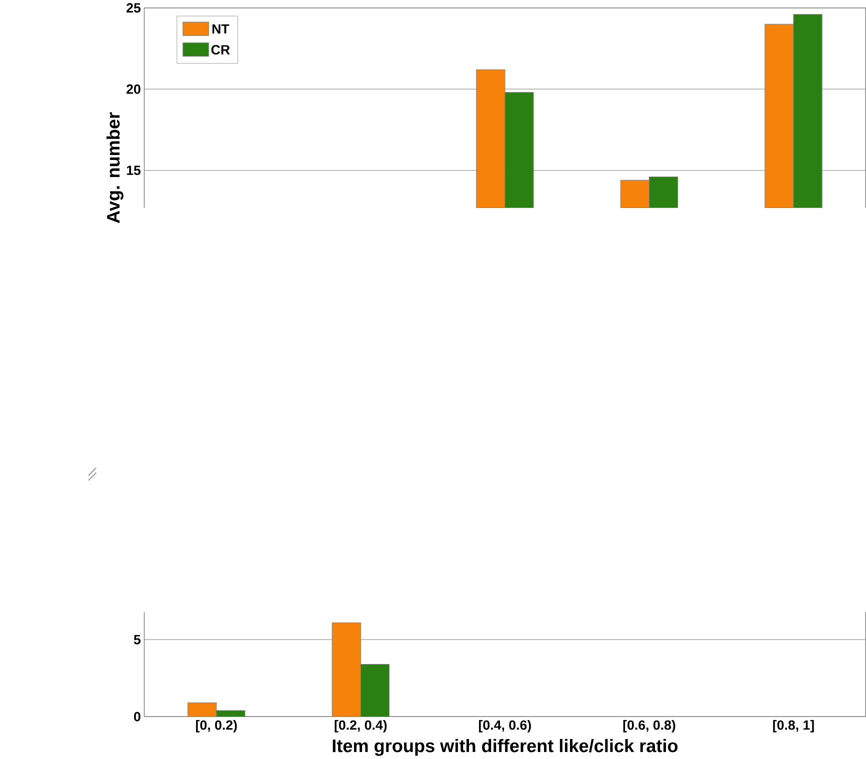  What do you see at coordinates (133, 8) in the screenshot?
I see `y-tick-label: 25` at bounding box center [133, 8].